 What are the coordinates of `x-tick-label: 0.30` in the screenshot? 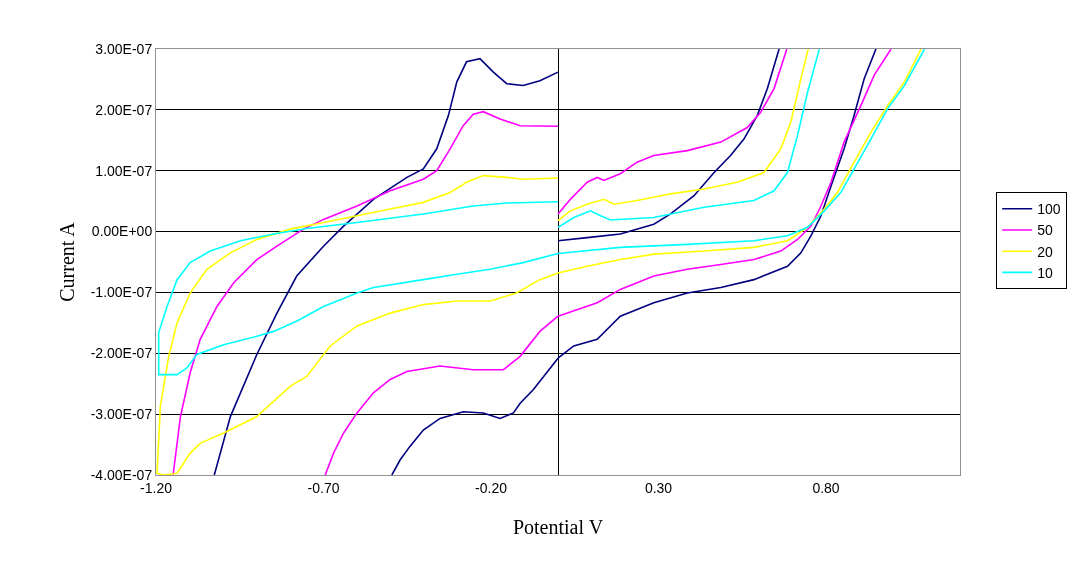 It's located at (658, 487).